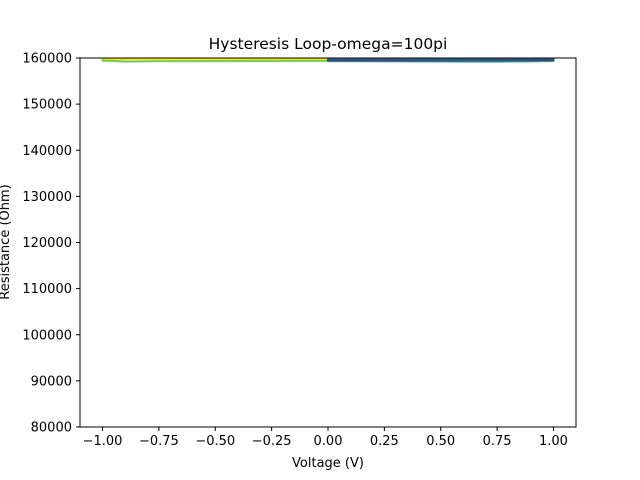  Describe the element at coordinates (272, 441) in the screenshot. I see `x-tick-label: −0.25` at that location.